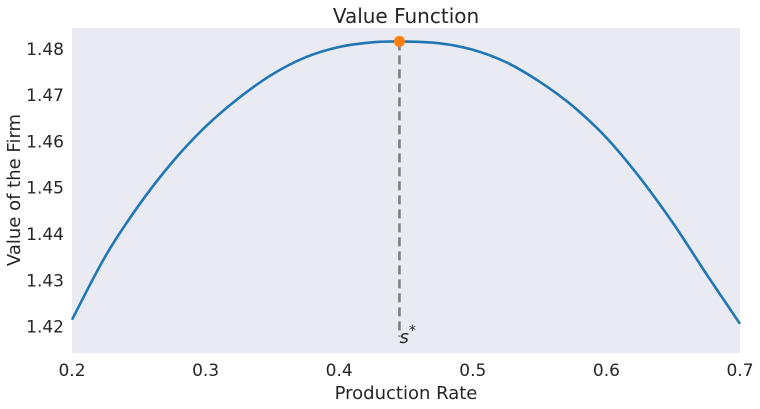 Image resolution: width=760 pixels, height=409 pixels. Describe the element at coordinates (739, 371) in the screenshot. I see `x-tick-label: 0.7` at that location.